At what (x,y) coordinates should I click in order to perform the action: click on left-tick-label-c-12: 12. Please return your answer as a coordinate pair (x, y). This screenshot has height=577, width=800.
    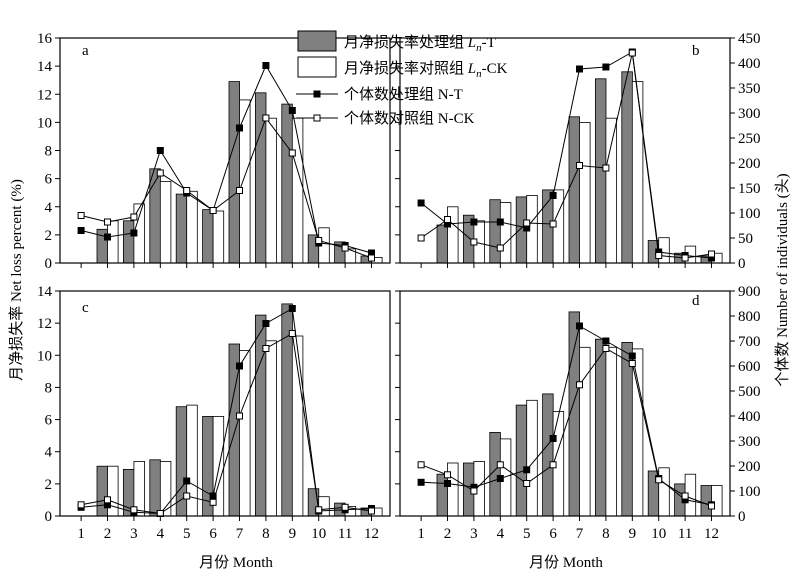
    Looking at the image, I should click on (44, 324).